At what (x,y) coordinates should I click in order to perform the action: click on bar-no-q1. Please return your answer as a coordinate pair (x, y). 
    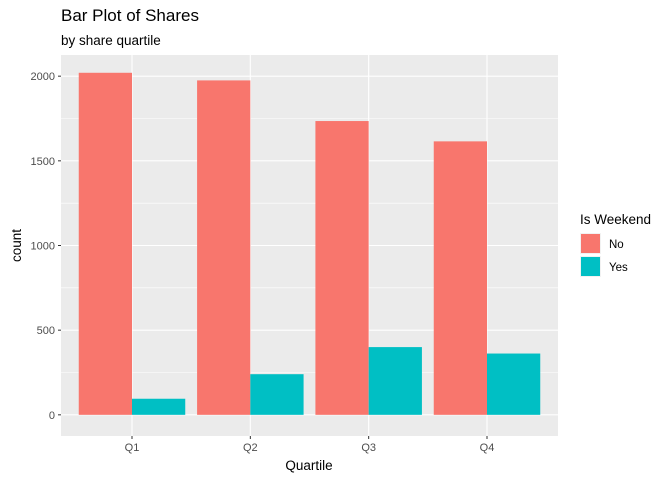
    Looking at the image, I should click on (105, 243).